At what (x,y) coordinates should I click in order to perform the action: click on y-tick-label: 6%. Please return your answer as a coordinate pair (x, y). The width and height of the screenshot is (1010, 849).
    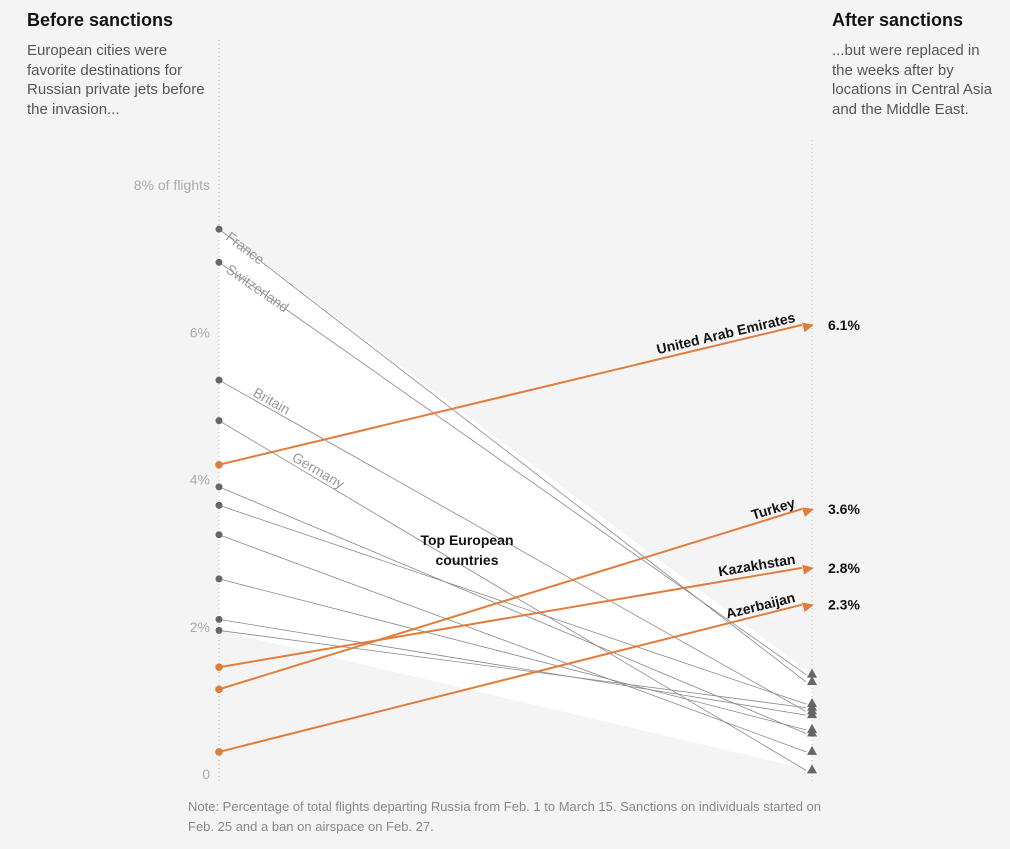
    Looking at the image, I should click on (200, 332).